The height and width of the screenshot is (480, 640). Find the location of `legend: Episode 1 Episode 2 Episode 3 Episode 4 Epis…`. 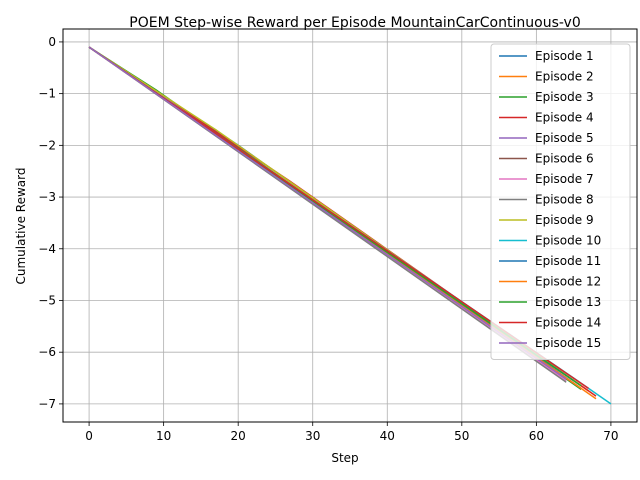

legend: Episode 1 Episode 2 Episode 3 Episode 4 Epis… is located at coordinates (560, 201).